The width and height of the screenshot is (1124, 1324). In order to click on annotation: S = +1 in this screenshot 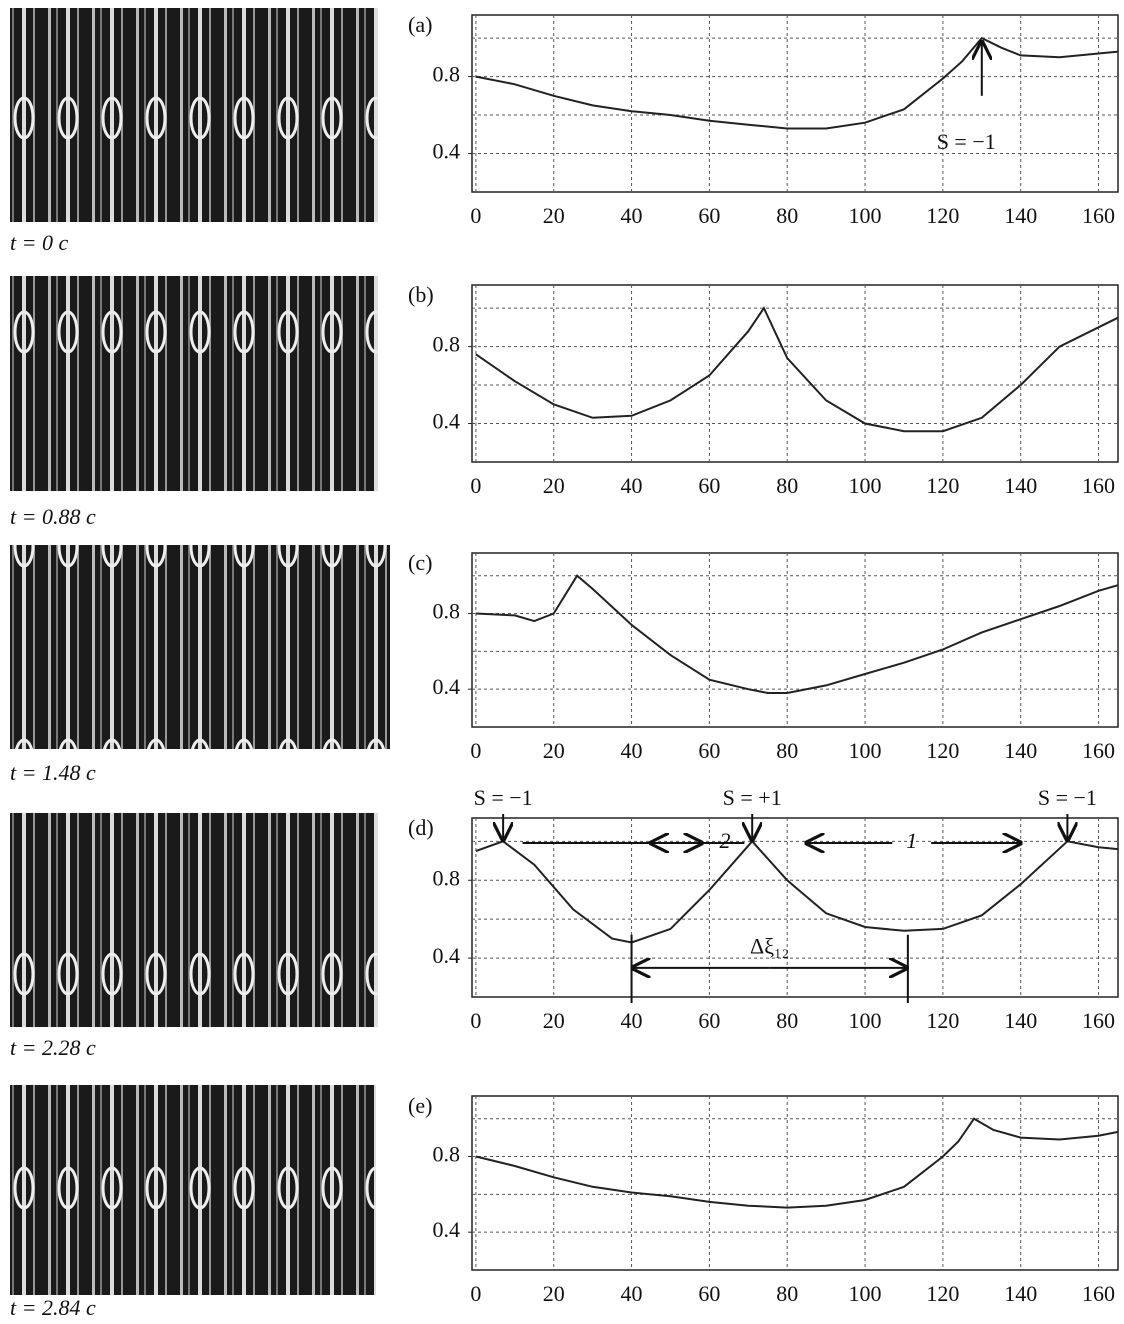, I will do `click(752, 797)`.